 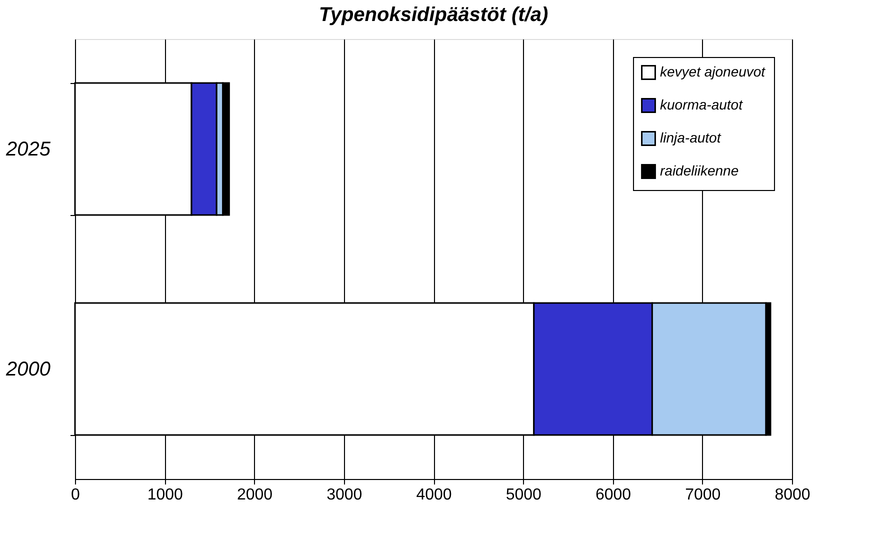 I want to click on legend-label: raideliikenne, so click(x=699, y=170).